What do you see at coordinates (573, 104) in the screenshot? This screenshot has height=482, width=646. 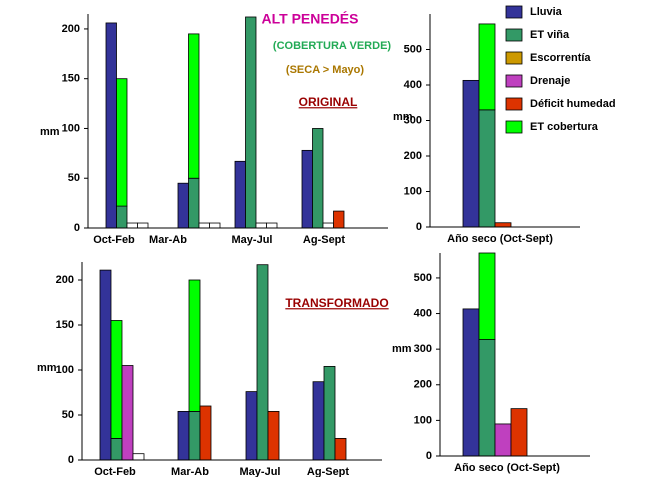 I see `legend-label: Déficit humedad` at bounding box center [573, 104].